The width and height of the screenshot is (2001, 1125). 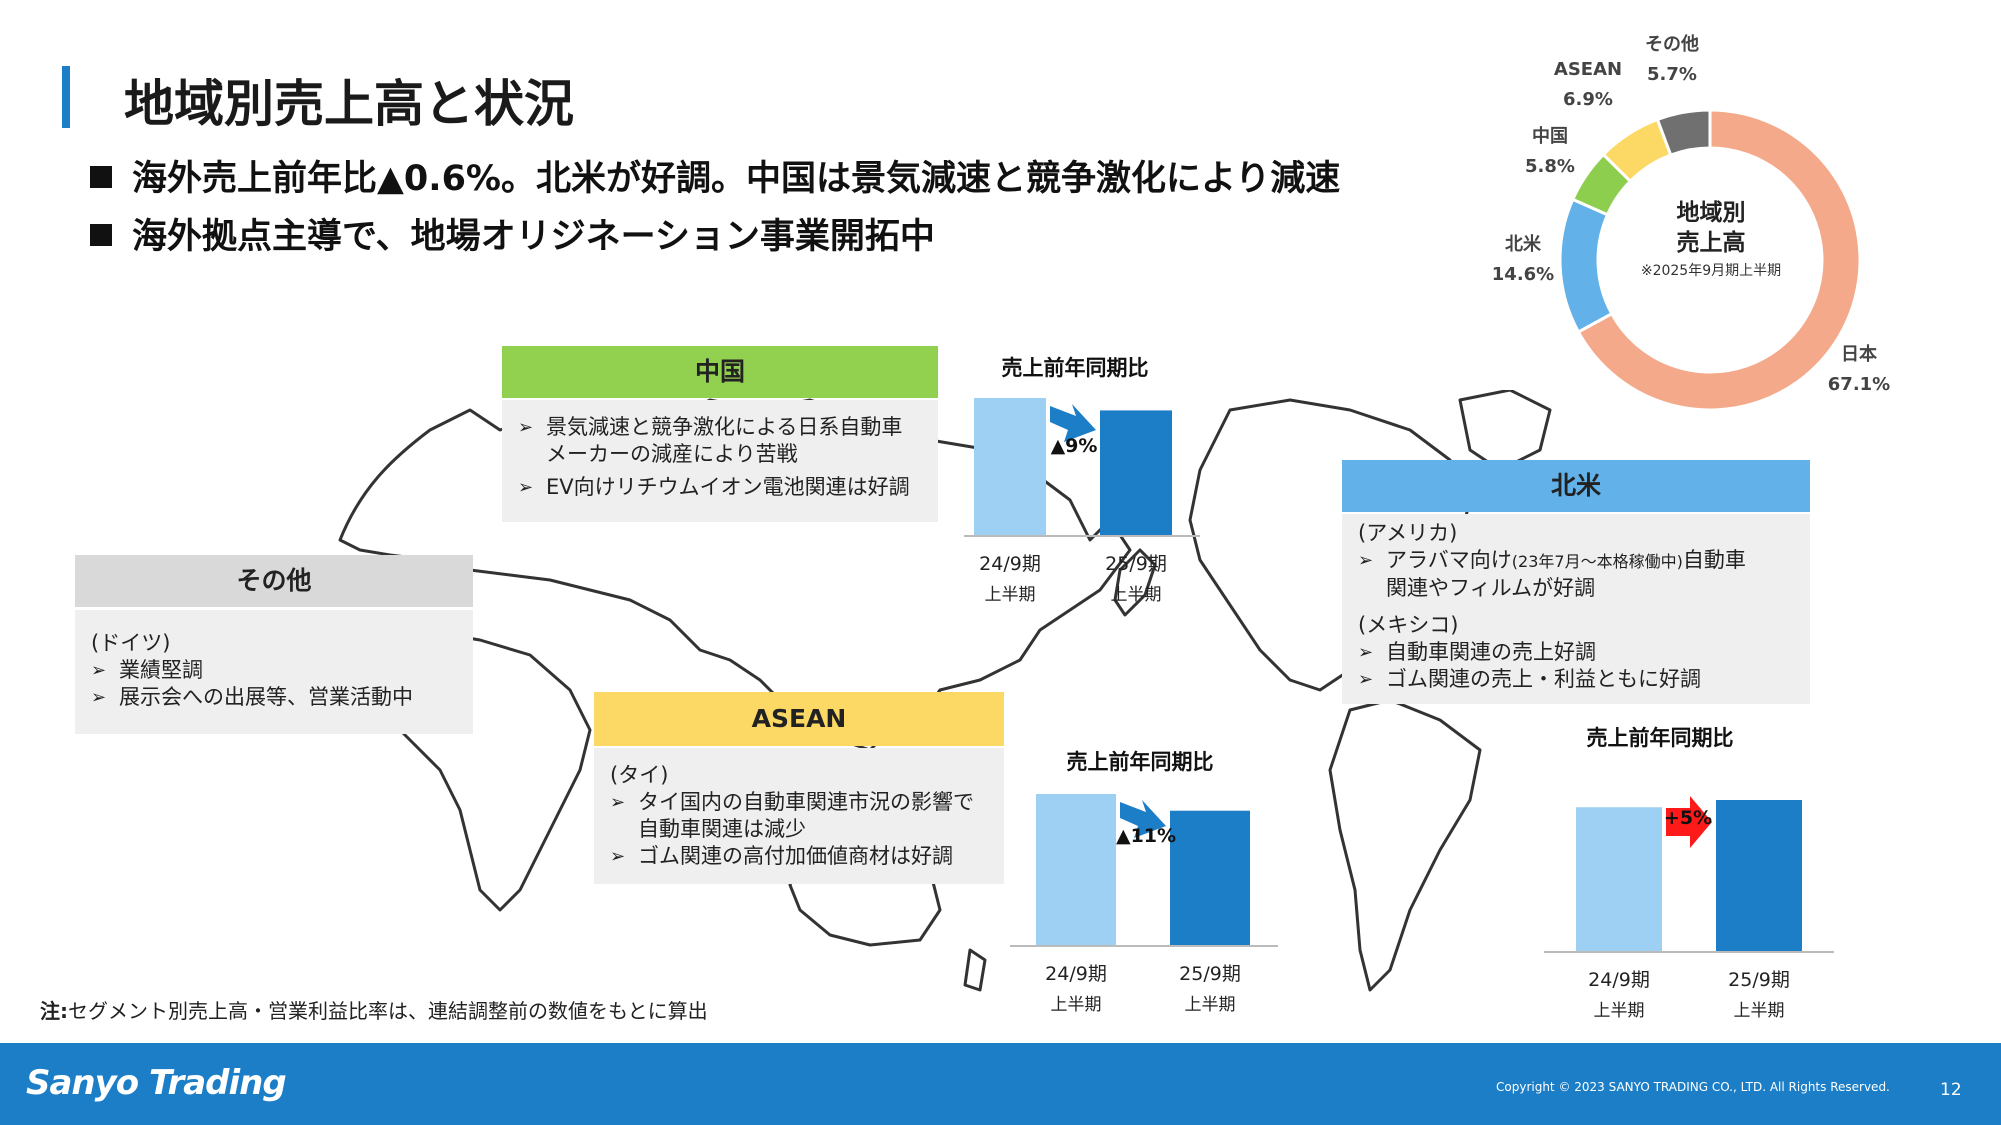 I want to click on region-sales-donut, so click(x=1710, y=260).